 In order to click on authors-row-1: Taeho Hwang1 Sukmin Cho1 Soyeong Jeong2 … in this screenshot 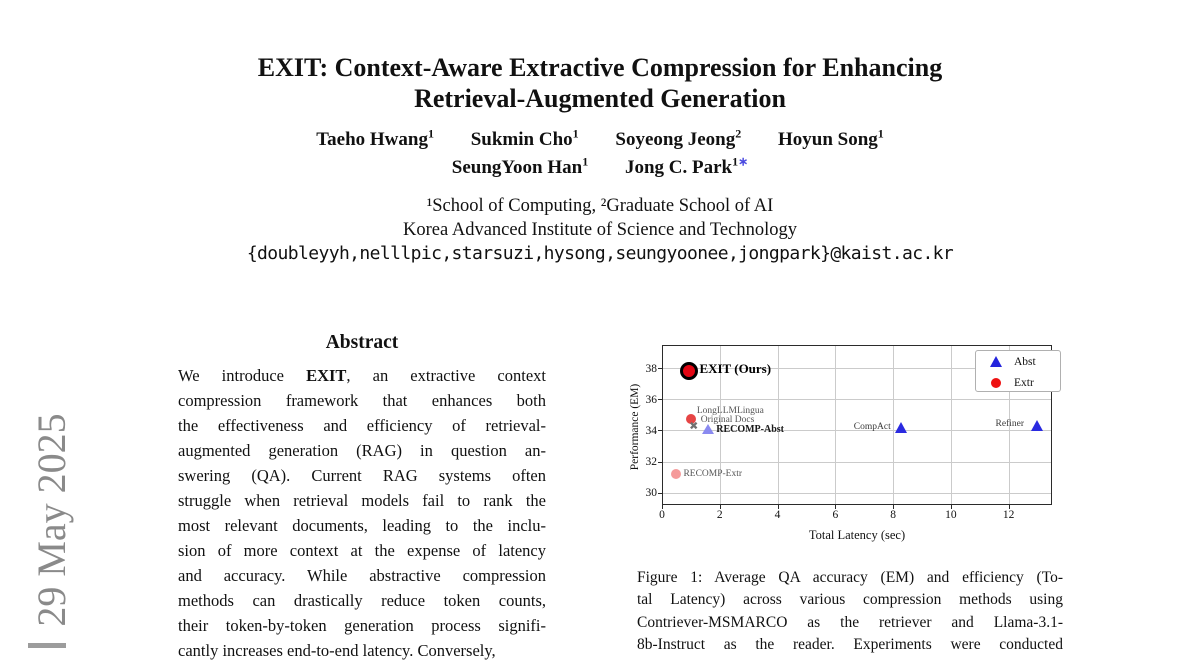, I will do `click(600, 139)`.